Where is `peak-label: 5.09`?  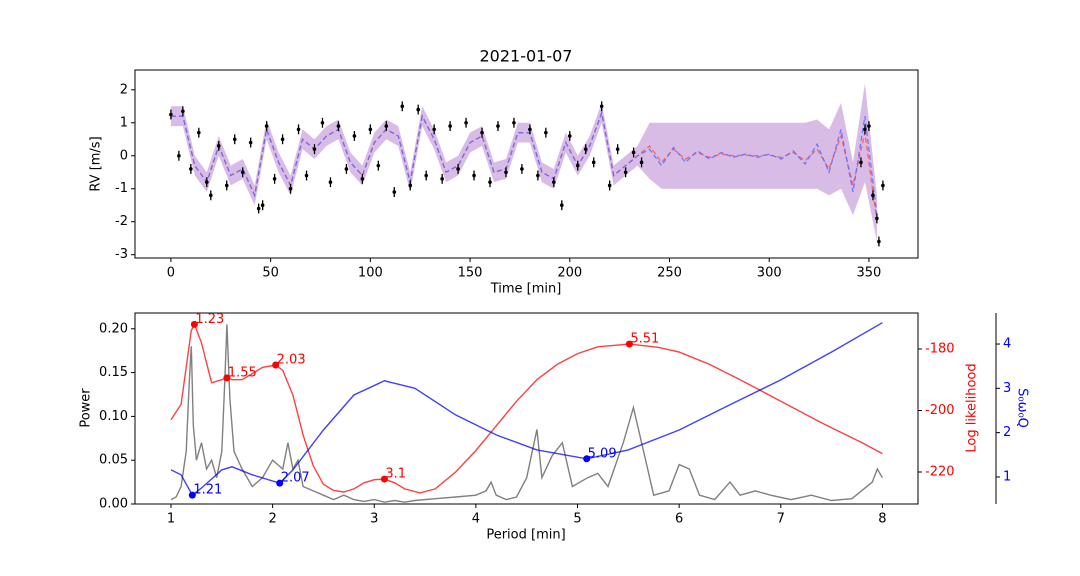
peak-label: 5.09 is located at coordinates (602, 453).